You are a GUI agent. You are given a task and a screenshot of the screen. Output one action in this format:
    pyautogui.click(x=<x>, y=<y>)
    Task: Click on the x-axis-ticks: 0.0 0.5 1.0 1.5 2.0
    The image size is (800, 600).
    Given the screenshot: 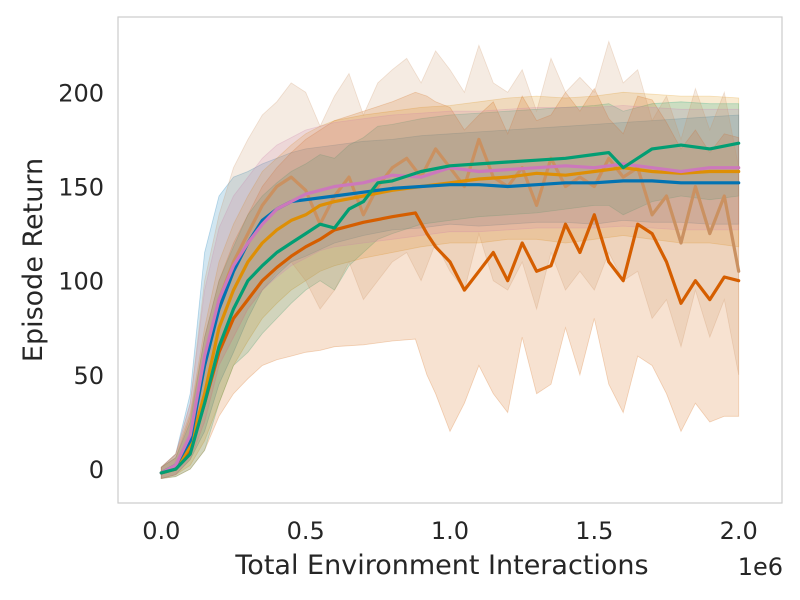 What is the action you would take?
    pyautogui.click(x=450, y=531)
    